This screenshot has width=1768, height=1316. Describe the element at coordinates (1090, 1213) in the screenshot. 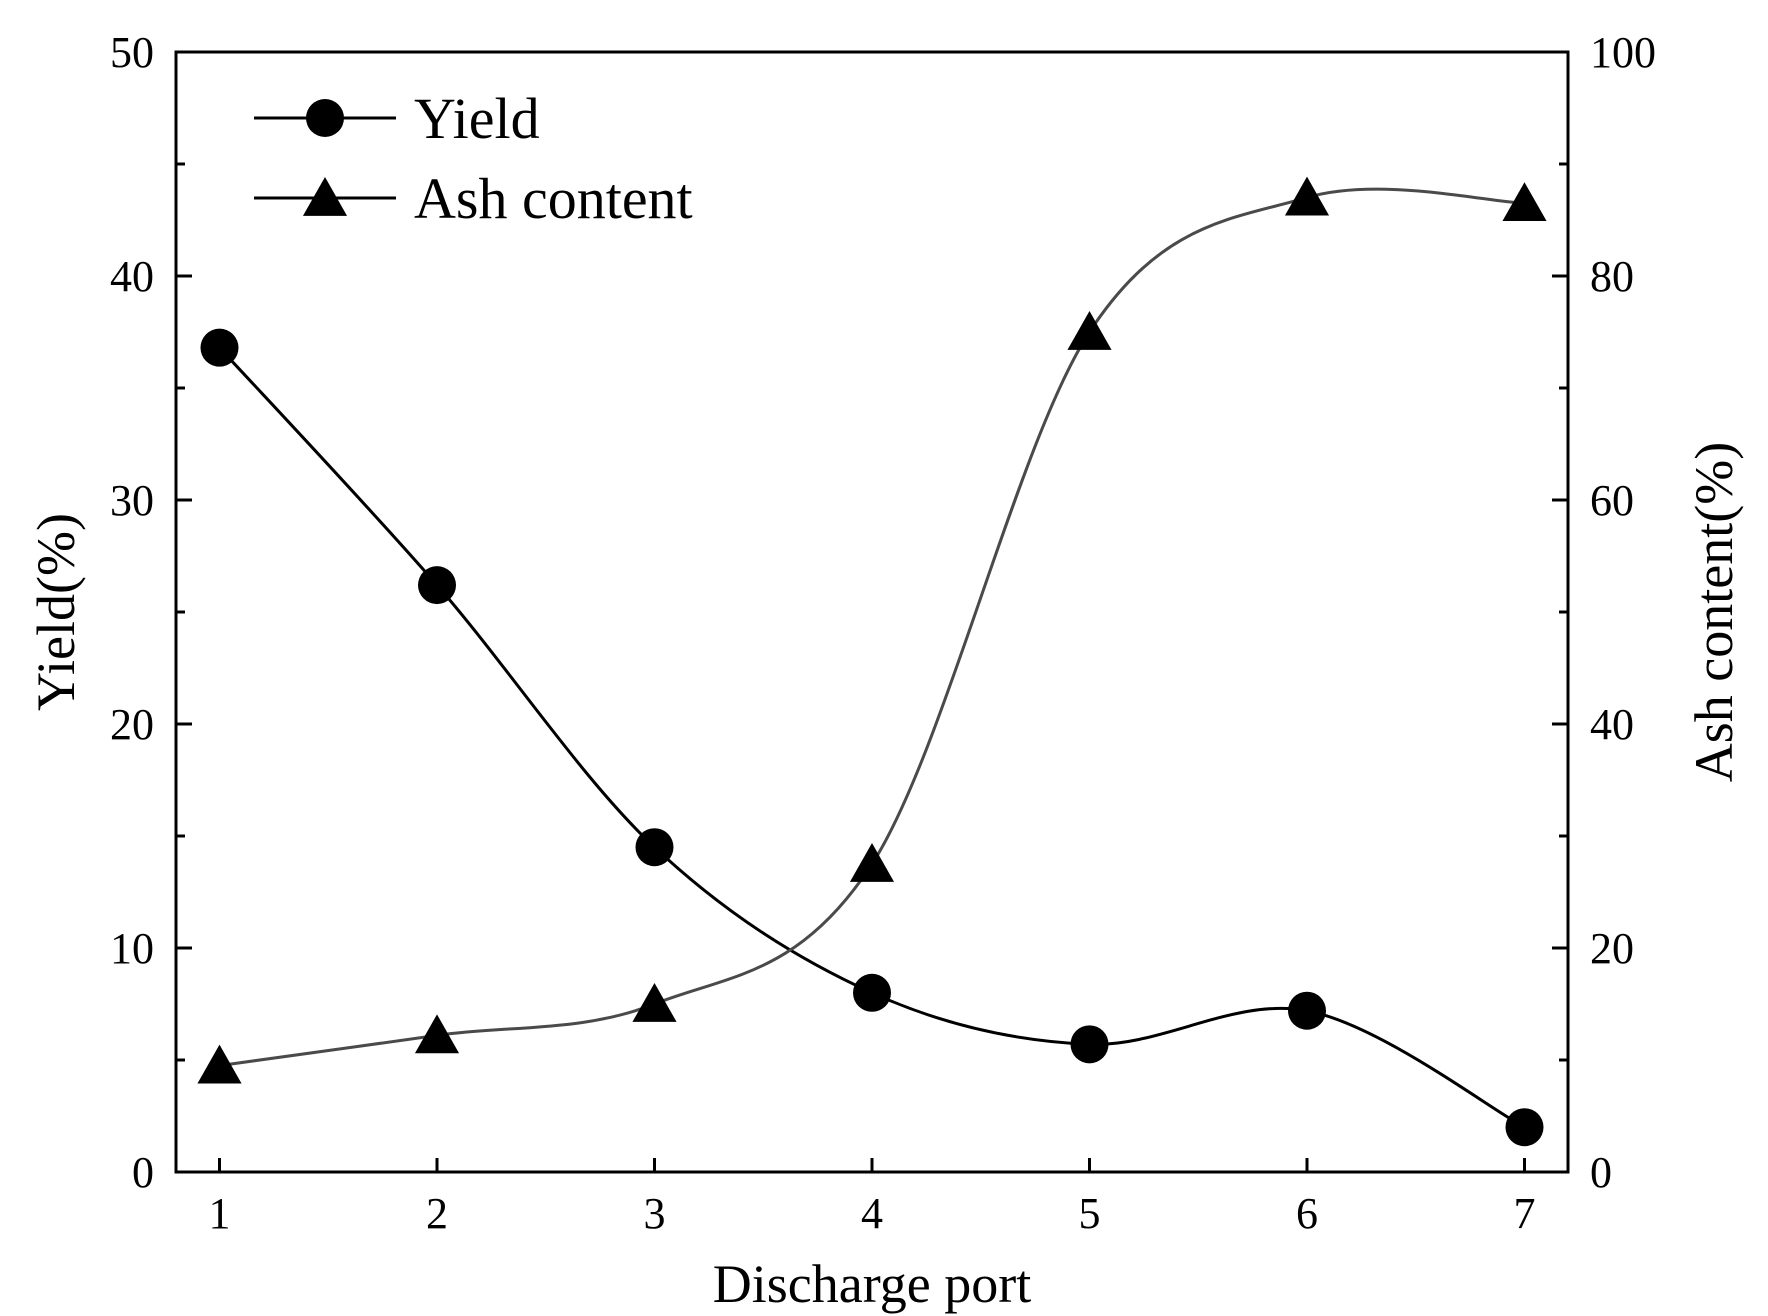

I see `x-tick-label: 5` at that location.